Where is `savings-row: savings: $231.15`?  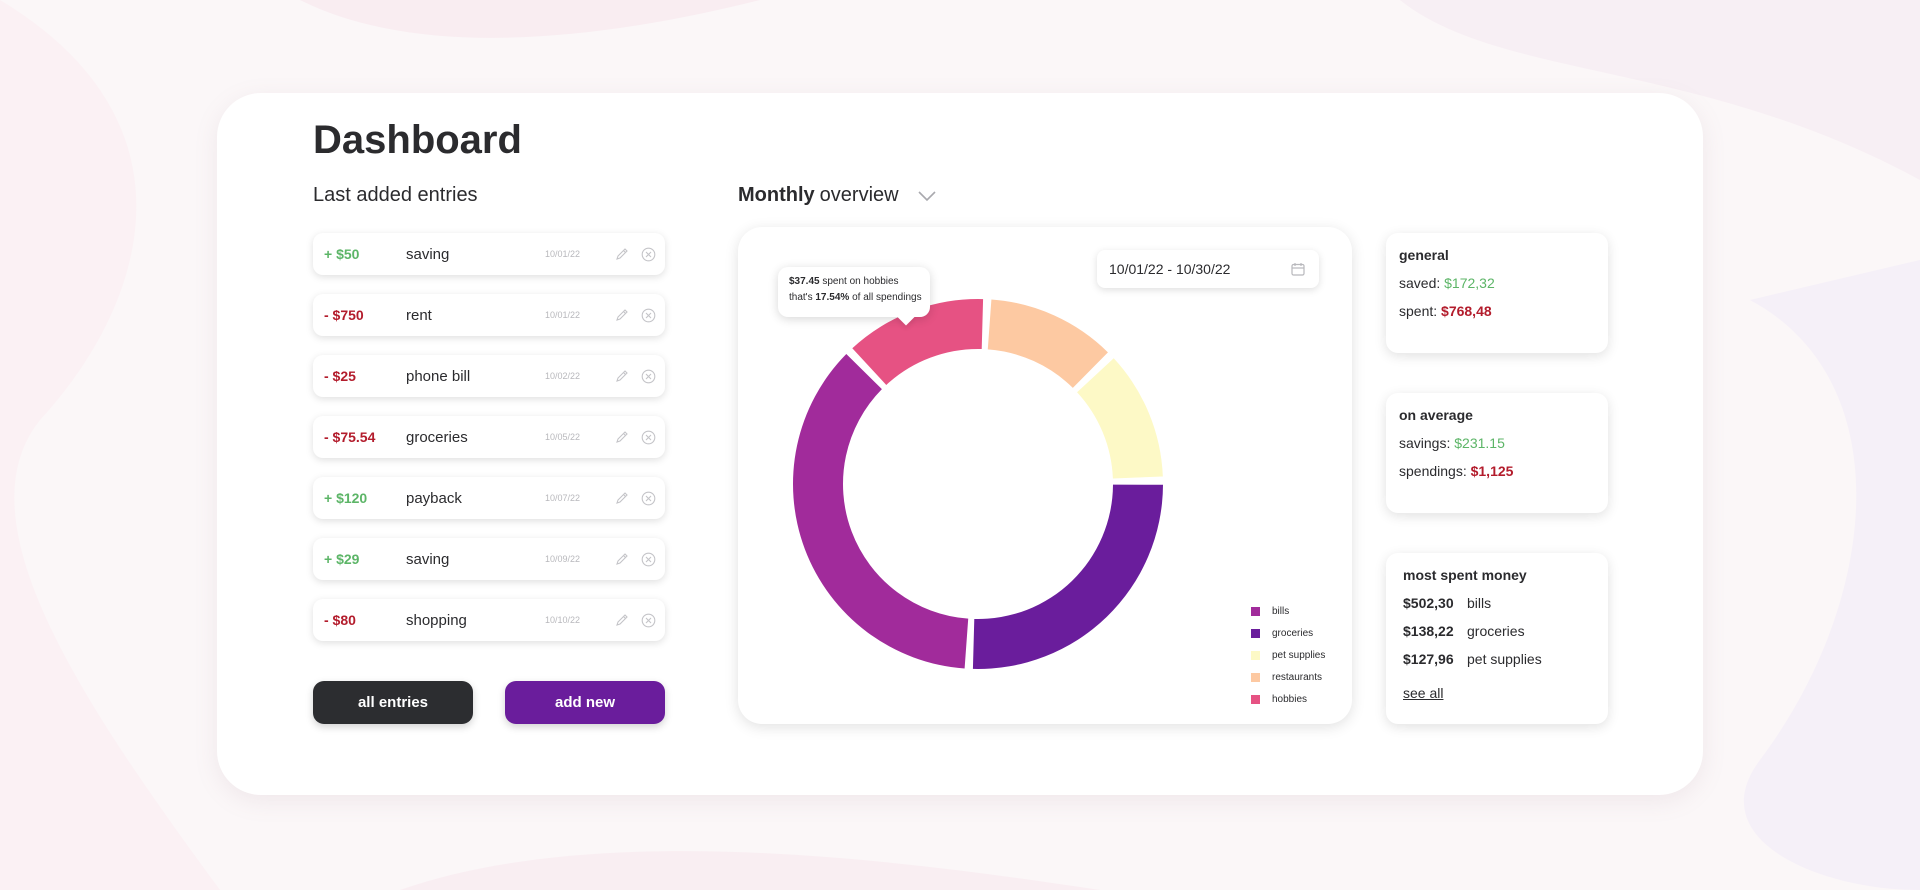
savings-row: savings: $231.15 is located at coordinates (1503, 449).